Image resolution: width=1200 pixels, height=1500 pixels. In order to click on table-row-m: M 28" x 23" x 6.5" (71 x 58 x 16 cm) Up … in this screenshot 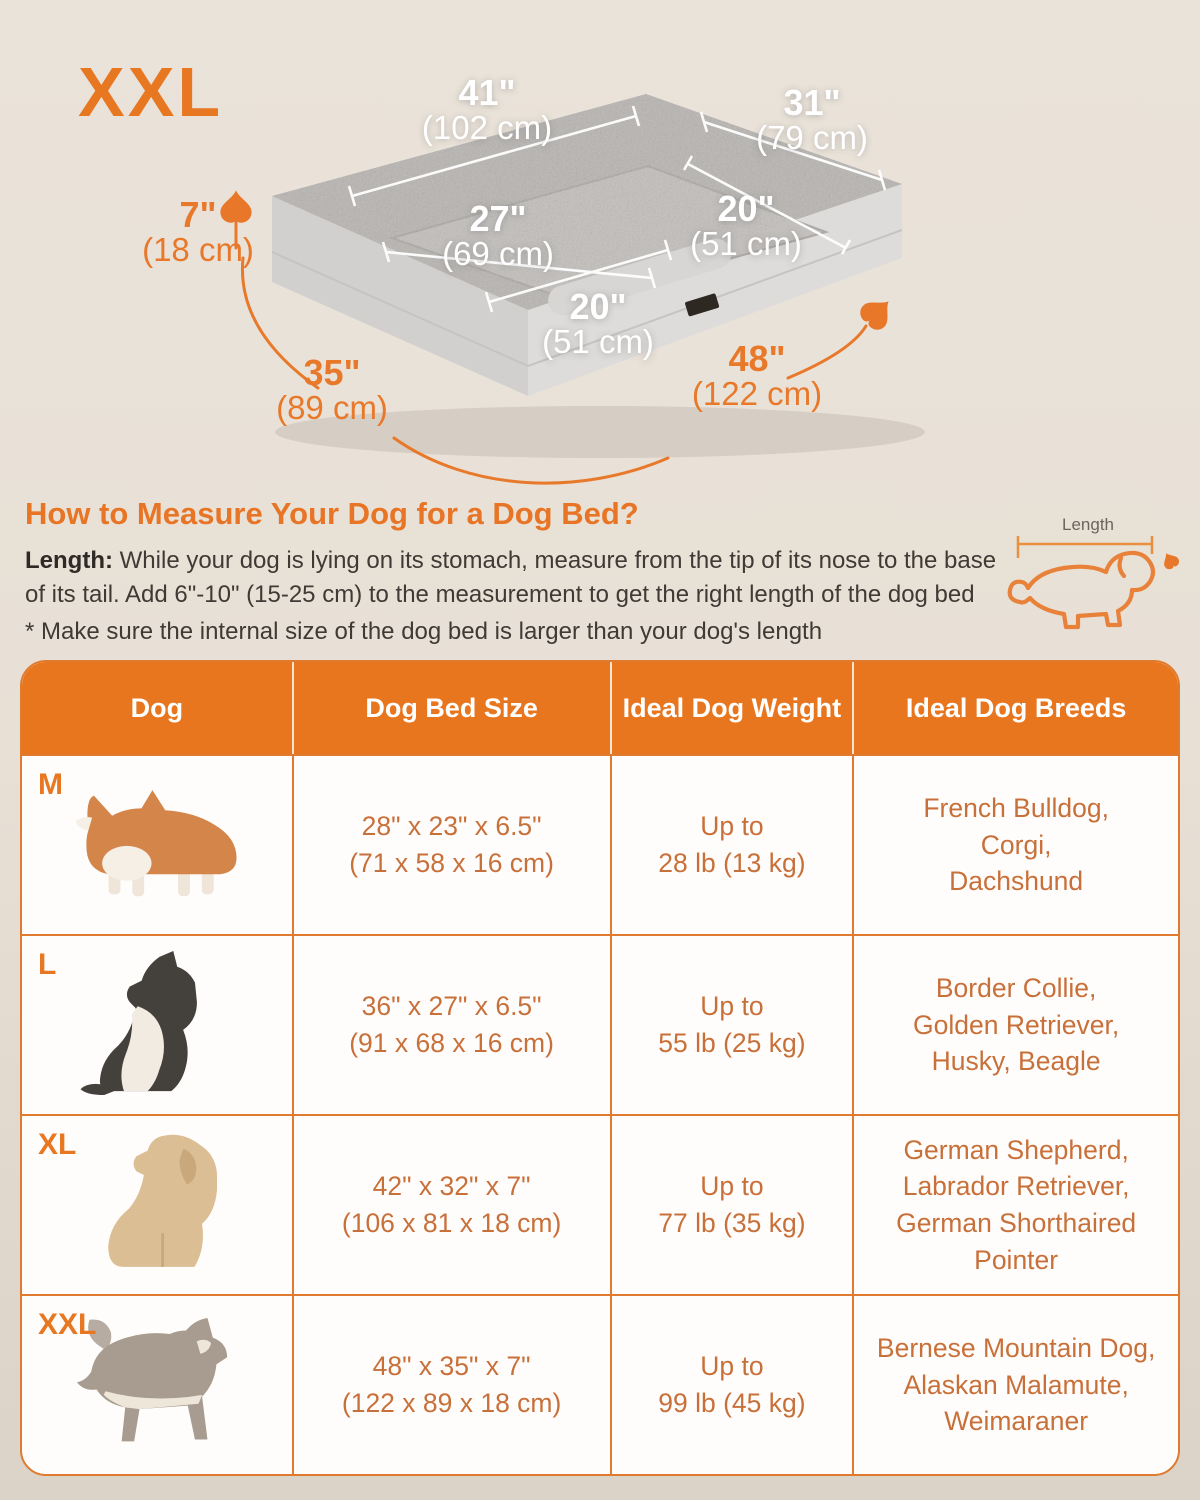, I will do `click(600, 844)`.